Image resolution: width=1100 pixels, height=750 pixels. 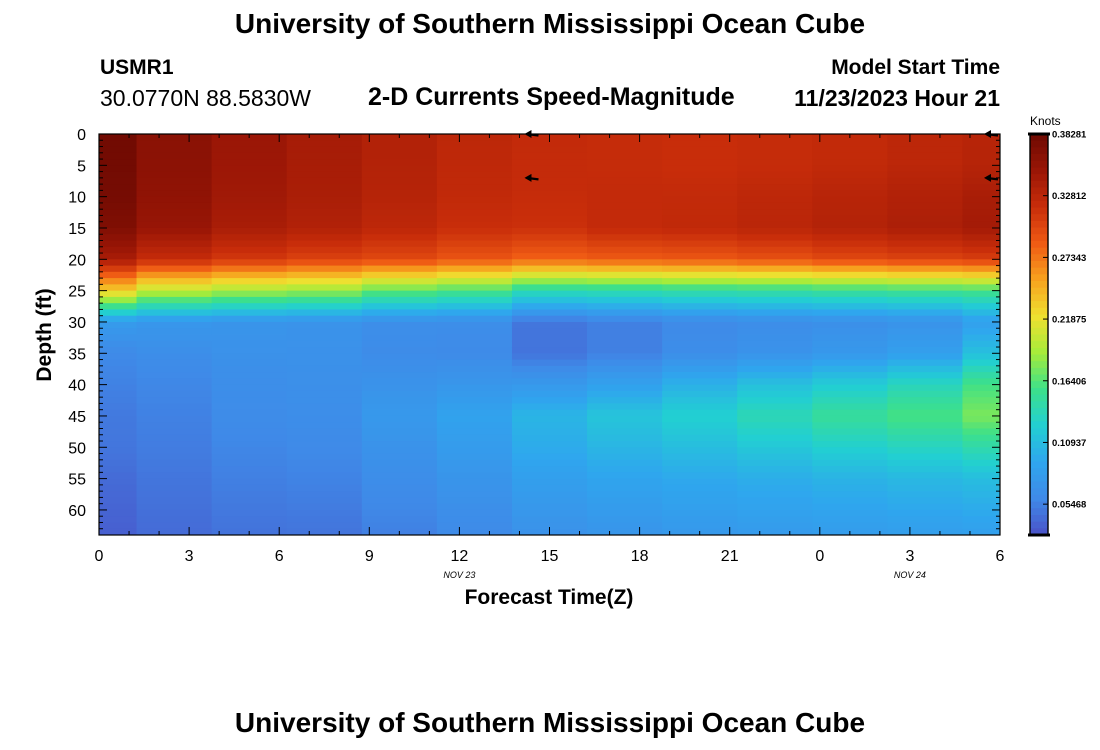 What do you see at coordinates (459, 575) in the screenshot?
I see `date-label: NOV 23` at bounding box center [459, 575].